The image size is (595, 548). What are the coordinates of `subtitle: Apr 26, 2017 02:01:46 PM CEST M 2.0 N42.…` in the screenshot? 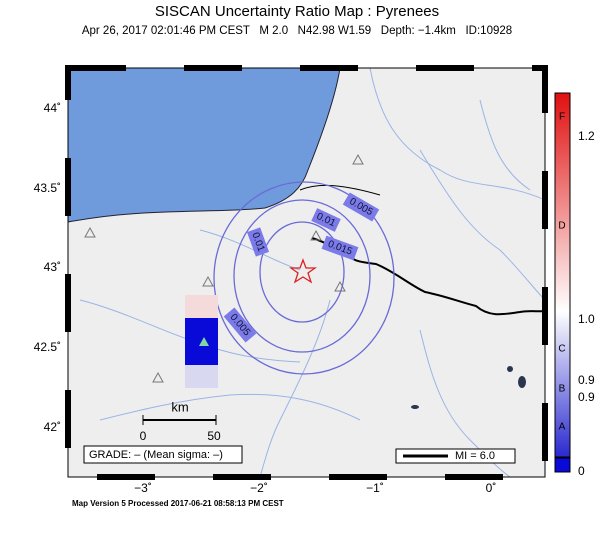 It's located at (297, 31).